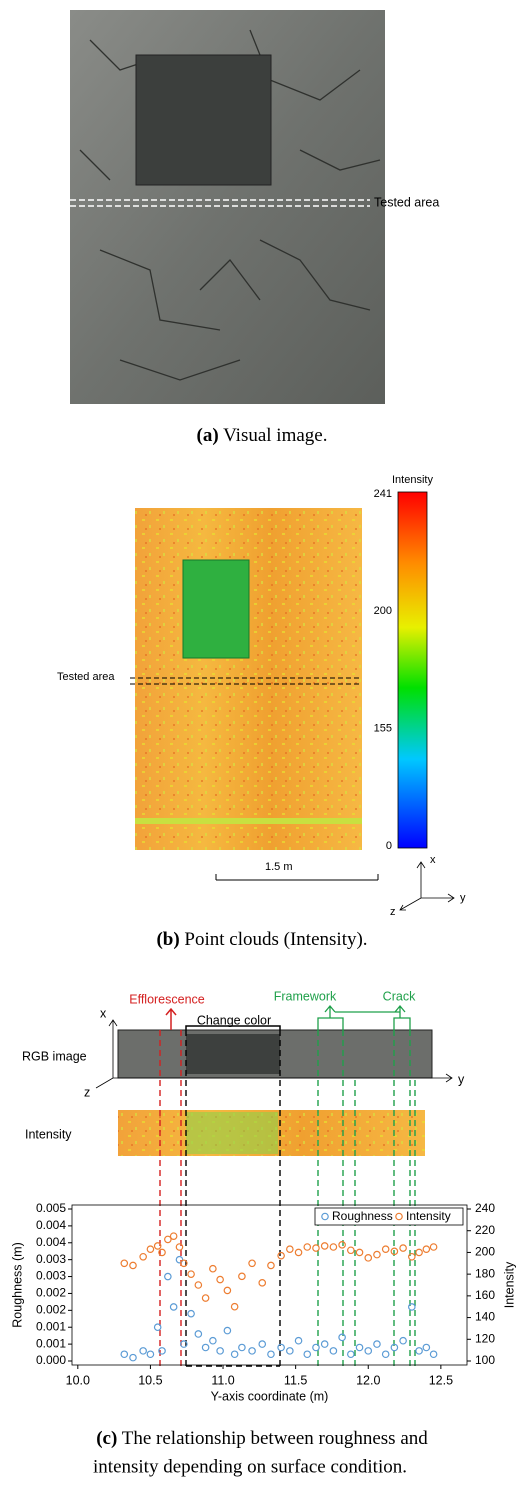  Describe the element at coordinates (287, 1199) in the screenshot. I see `guides` at that location.